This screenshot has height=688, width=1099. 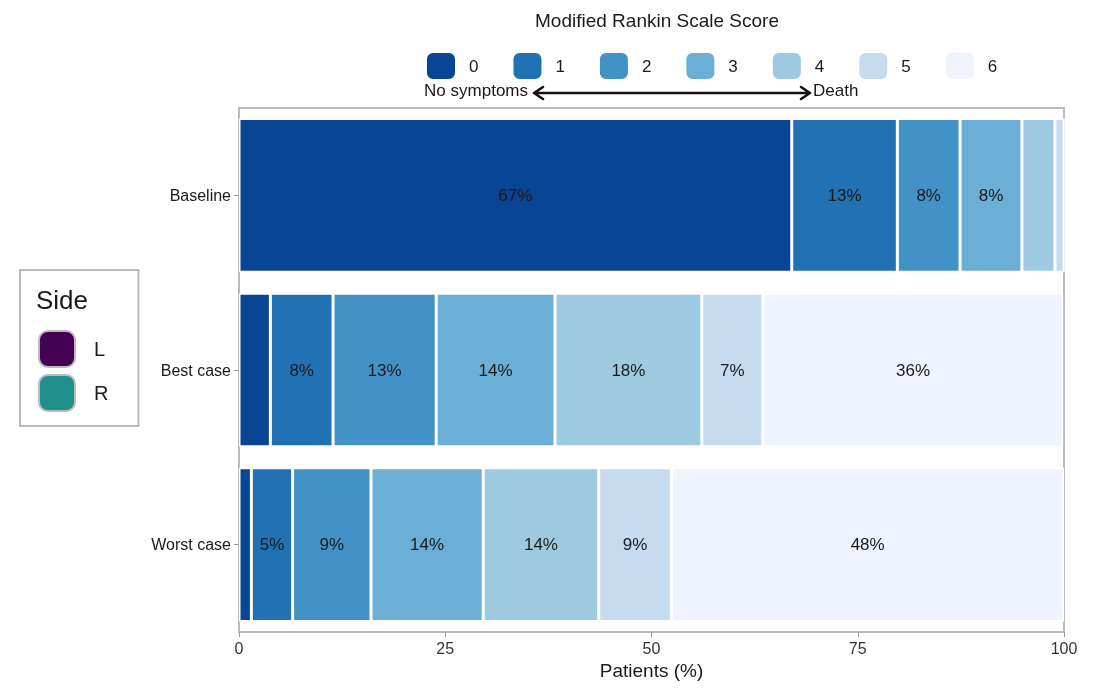 What do you see at coordinates (515, 195) in the screenshot?
I see `data-label: 67%` at bounding box center [515, 195].